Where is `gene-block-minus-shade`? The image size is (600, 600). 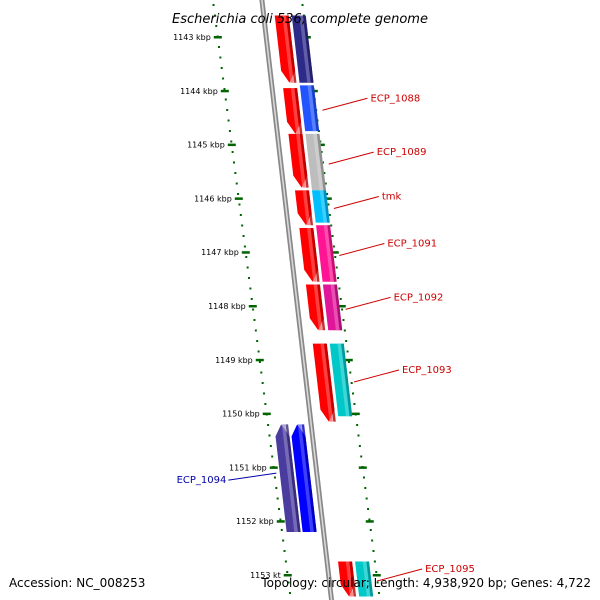
gene-block-minus-shade is located at coordinates (293, 478).